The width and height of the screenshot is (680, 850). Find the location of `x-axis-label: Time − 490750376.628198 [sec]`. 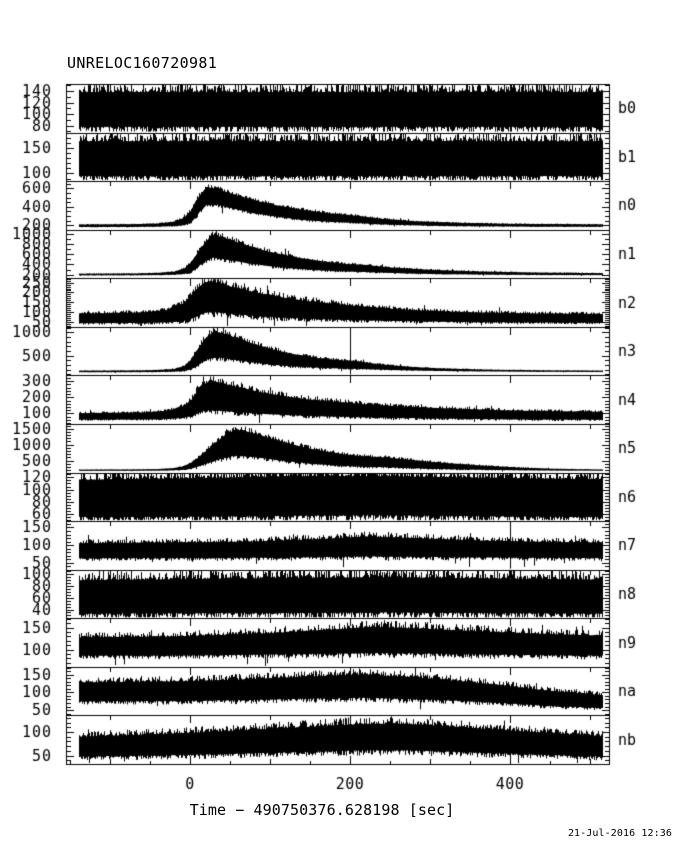

x-axis-label: Time − 490750376.628198 [sec] is located at coordinates (322, 810).